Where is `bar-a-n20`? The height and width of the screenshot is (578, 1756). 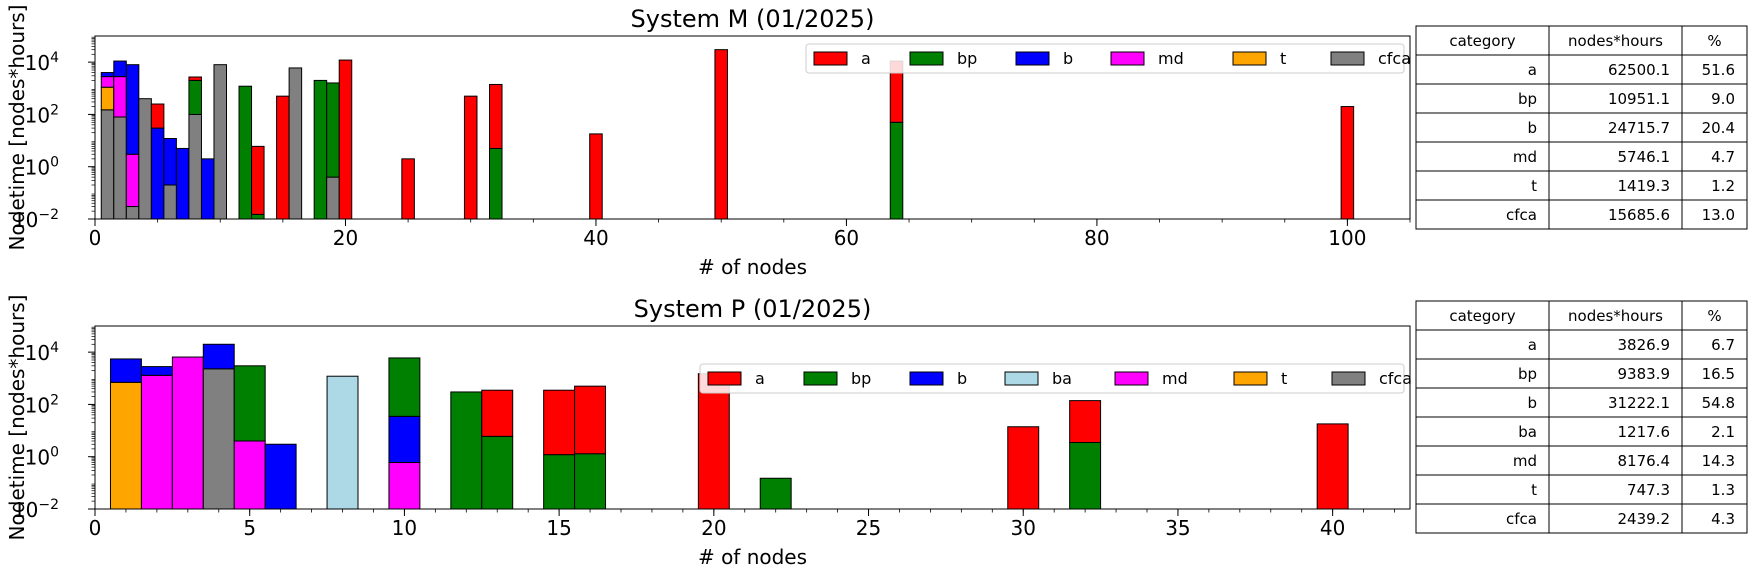 bar-a-n20 is located at coordinates (345, 139).